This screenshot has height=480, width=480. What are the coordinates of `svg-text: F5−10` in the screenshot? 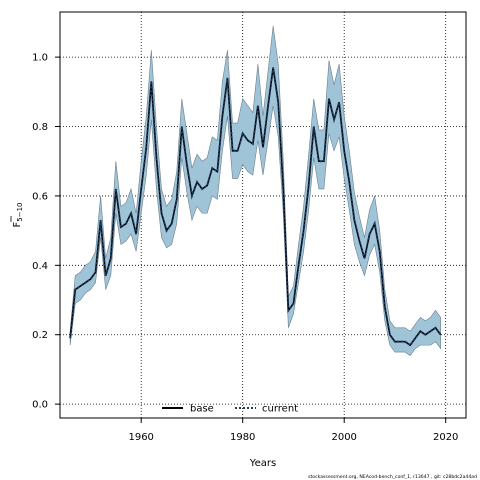 It's located at (18, 215).